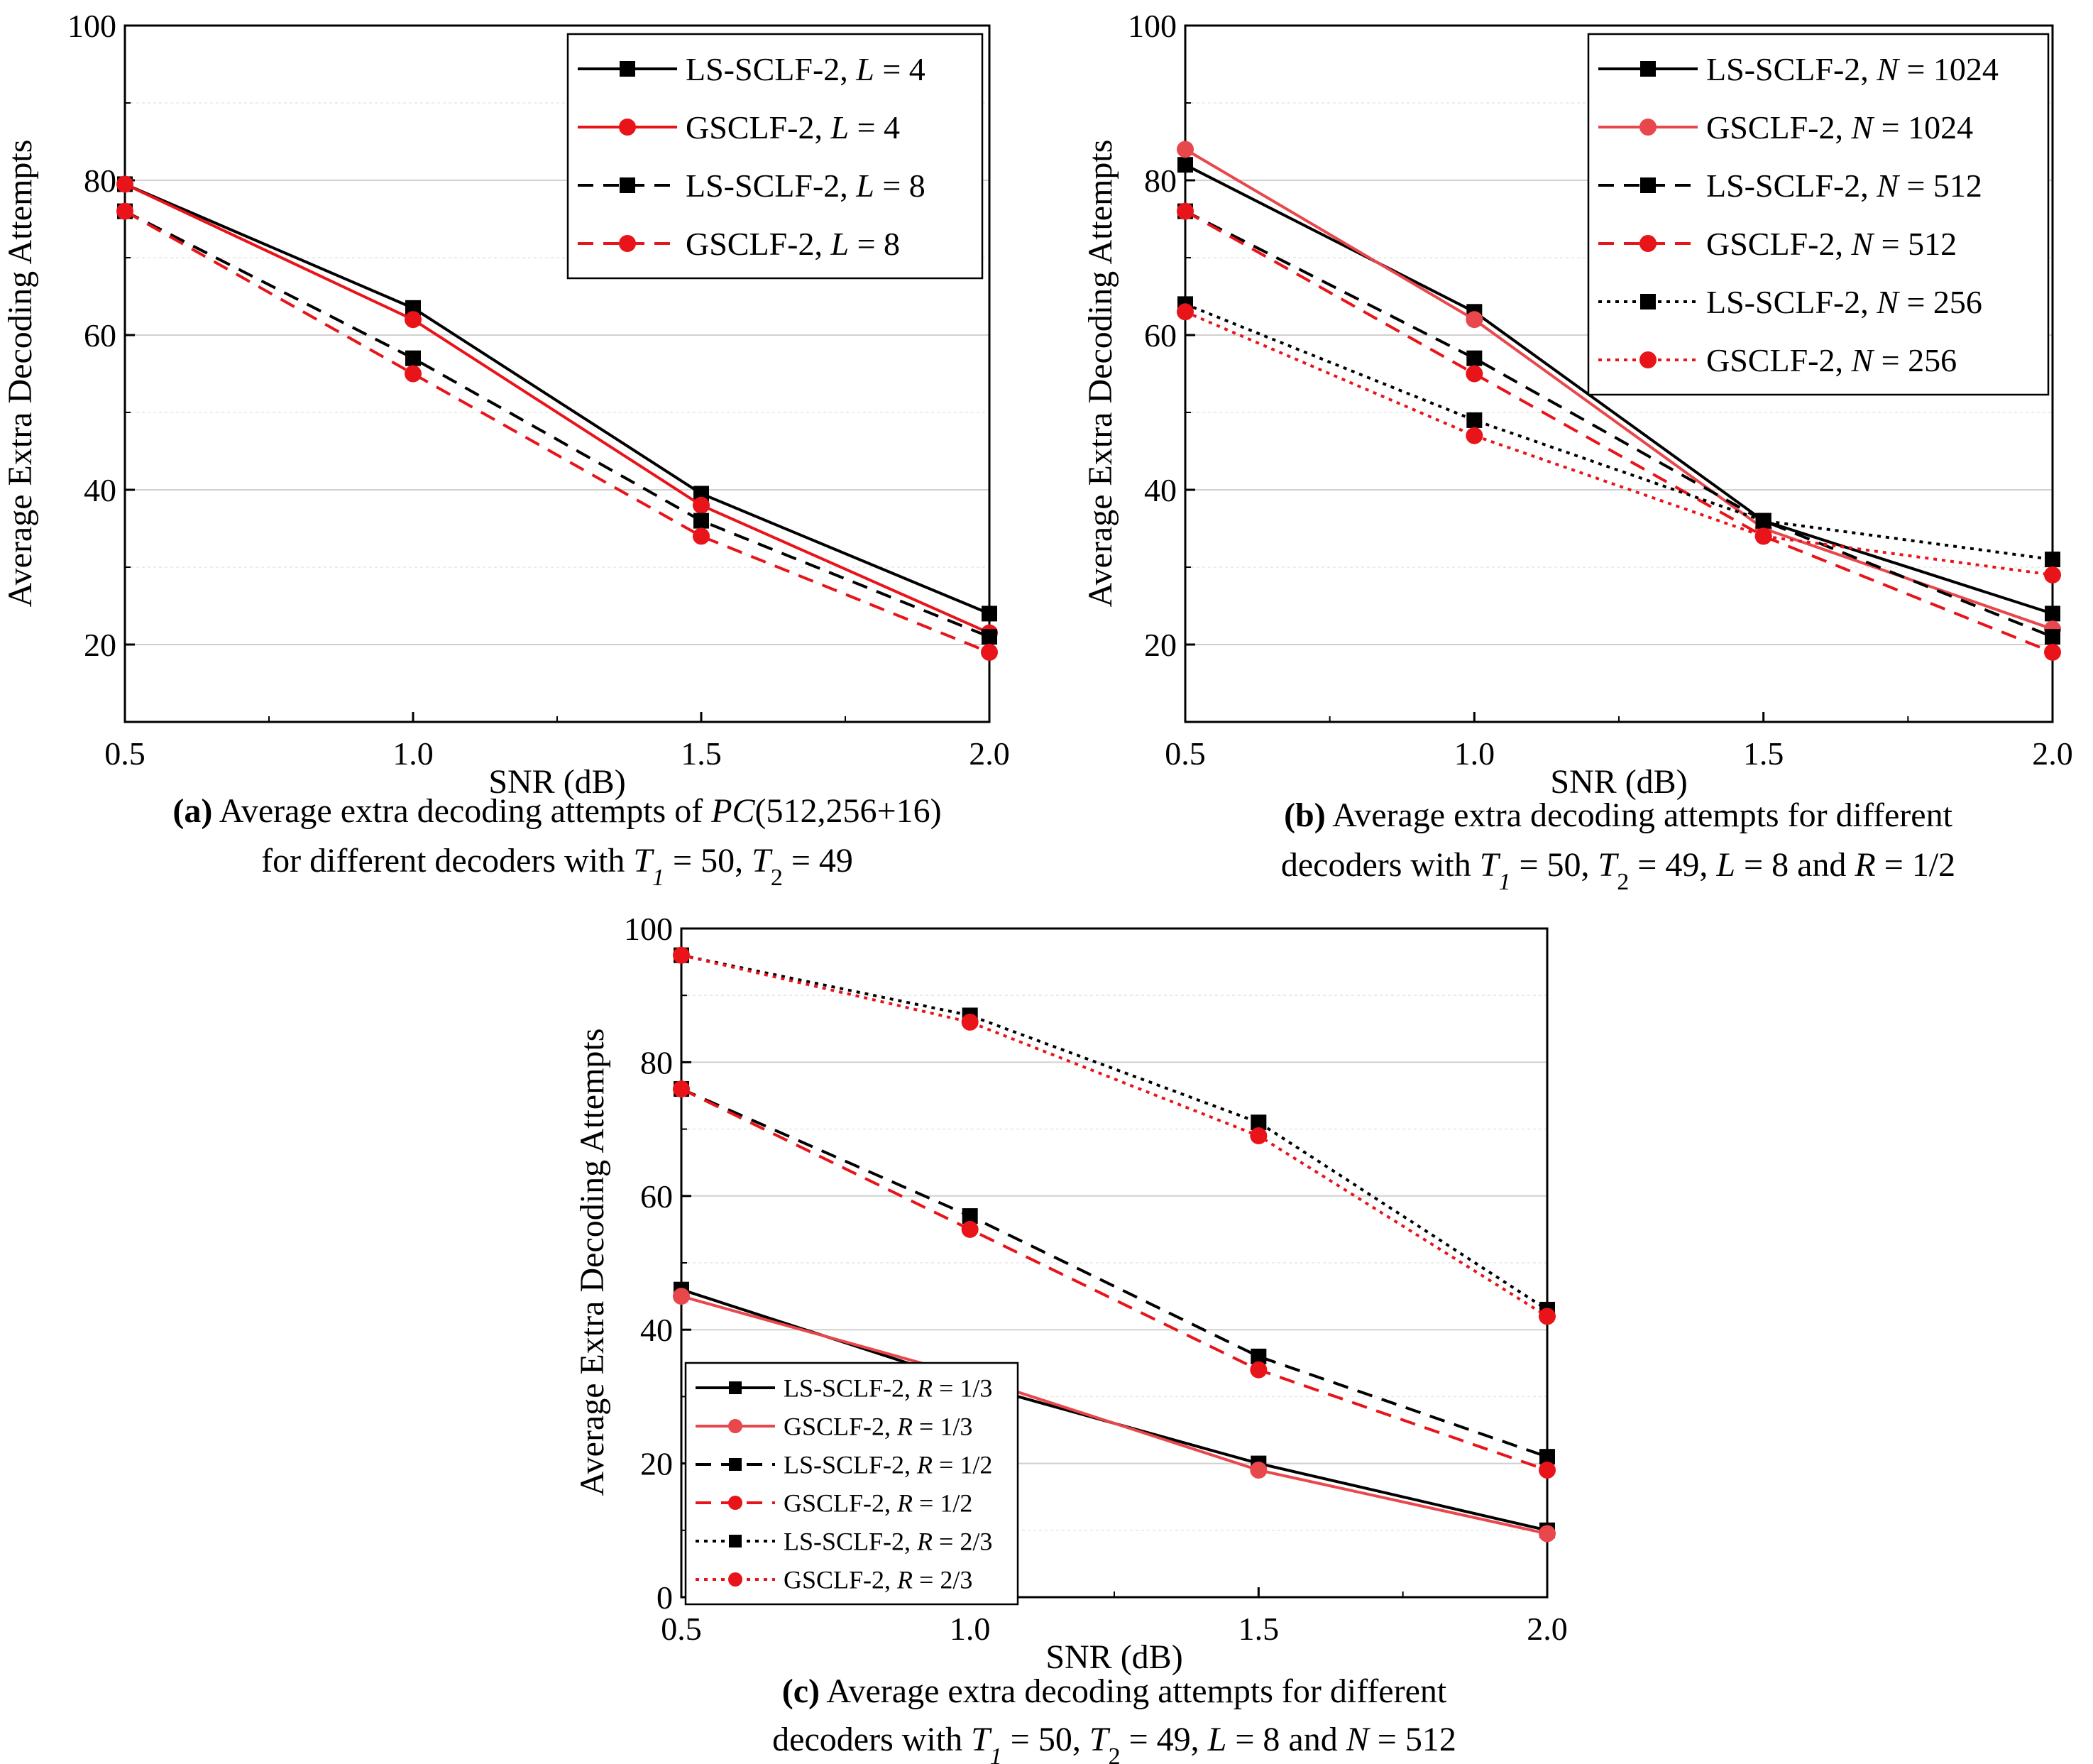 The width and height of the screenshot is (2093, 1764). I want to click on xtick-label-c-1: 1.0, so click(970, 1629).